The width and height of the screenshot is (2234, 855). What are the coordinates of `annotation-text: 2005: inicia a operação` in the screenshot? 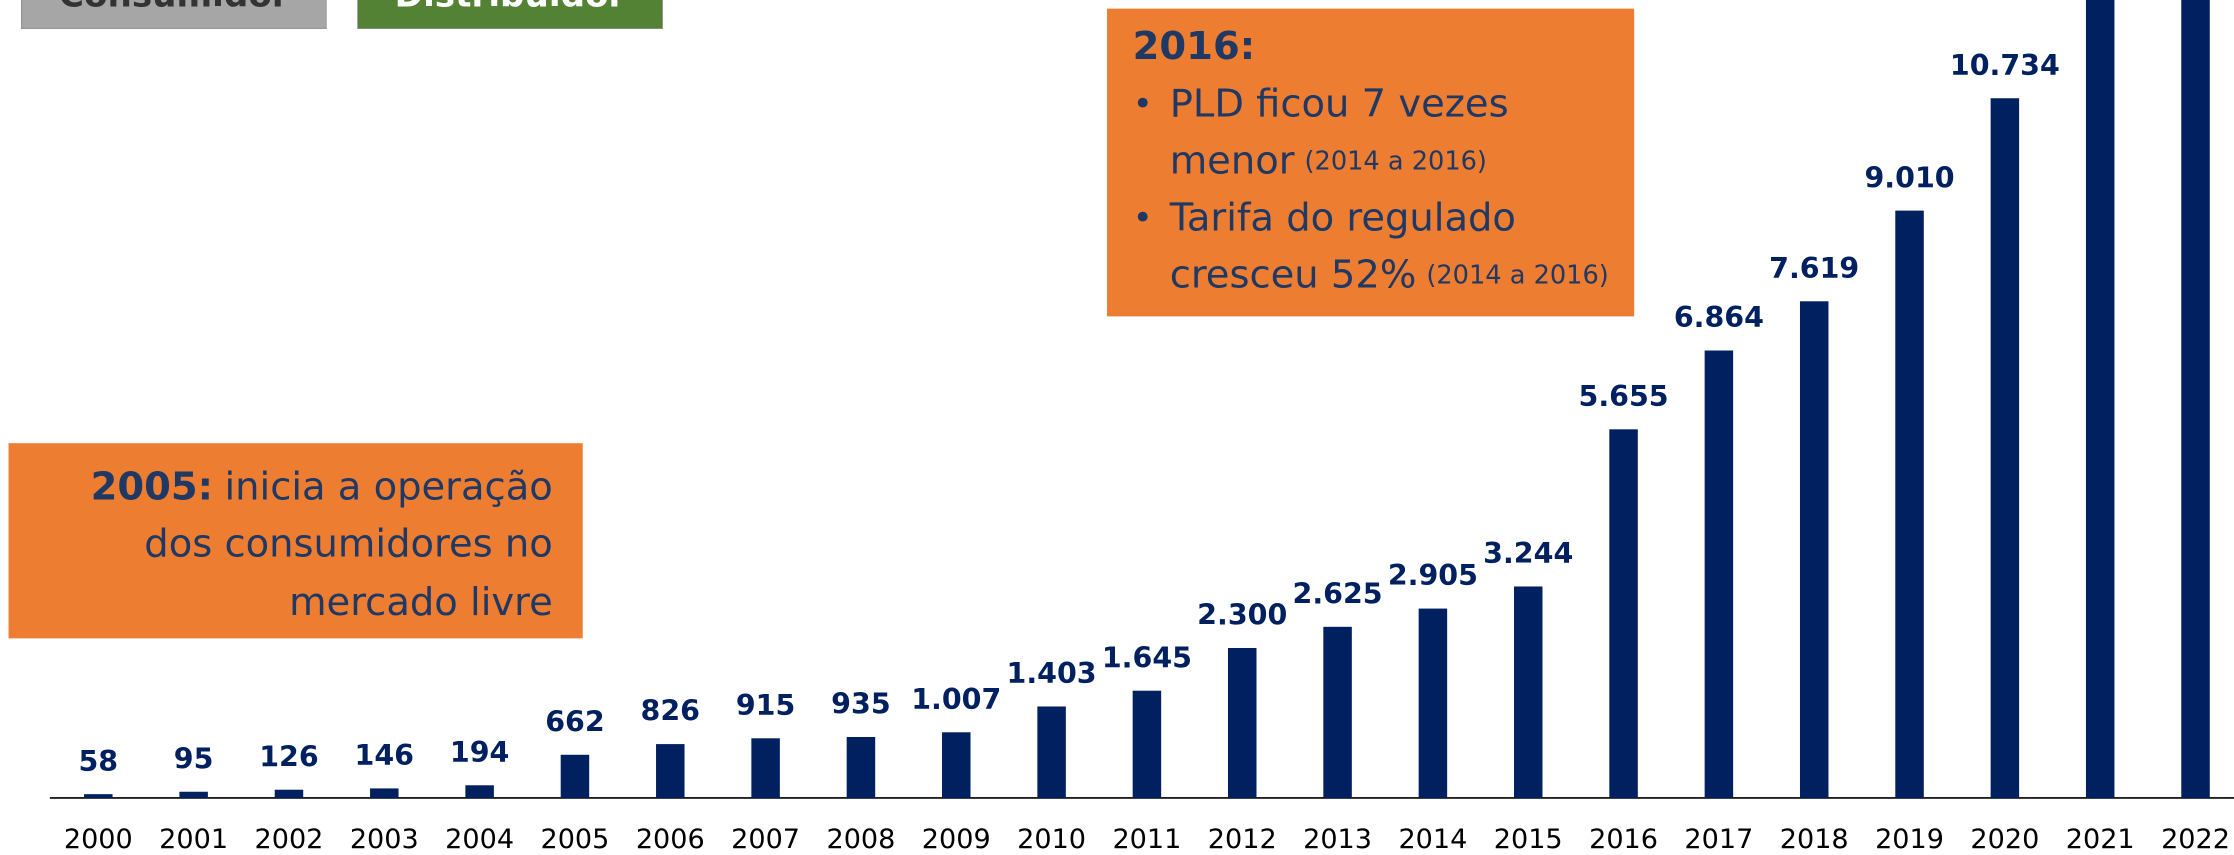 It's located at (322, 486).